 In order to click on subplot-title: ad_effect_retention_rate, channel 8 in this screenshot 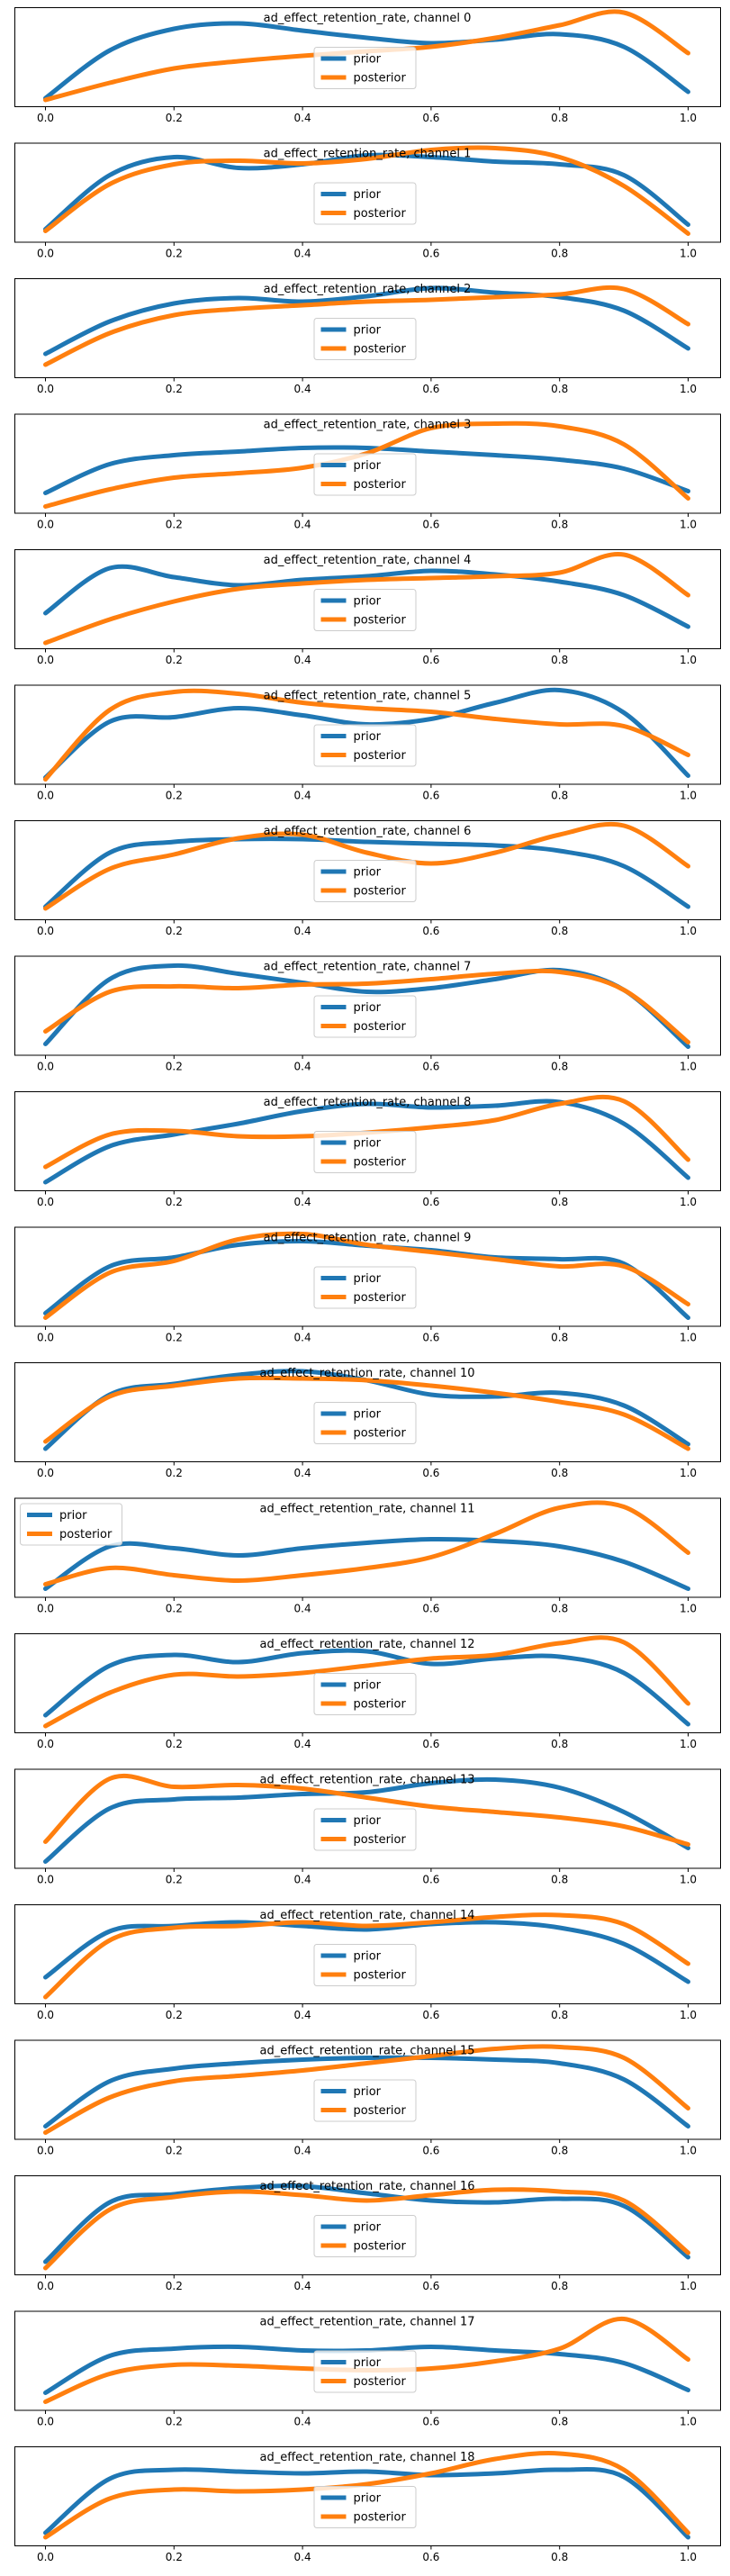, I will do `click(368, 1102)`.